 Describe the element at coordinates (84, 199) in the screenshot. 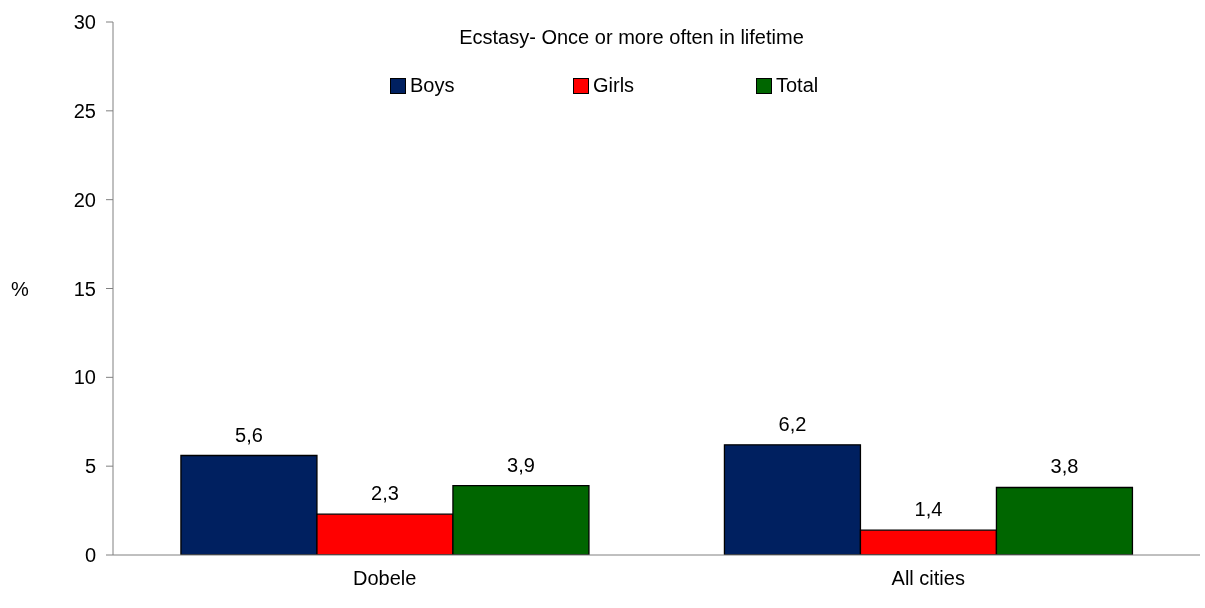

I see `y-tick-label: 20` at that location.